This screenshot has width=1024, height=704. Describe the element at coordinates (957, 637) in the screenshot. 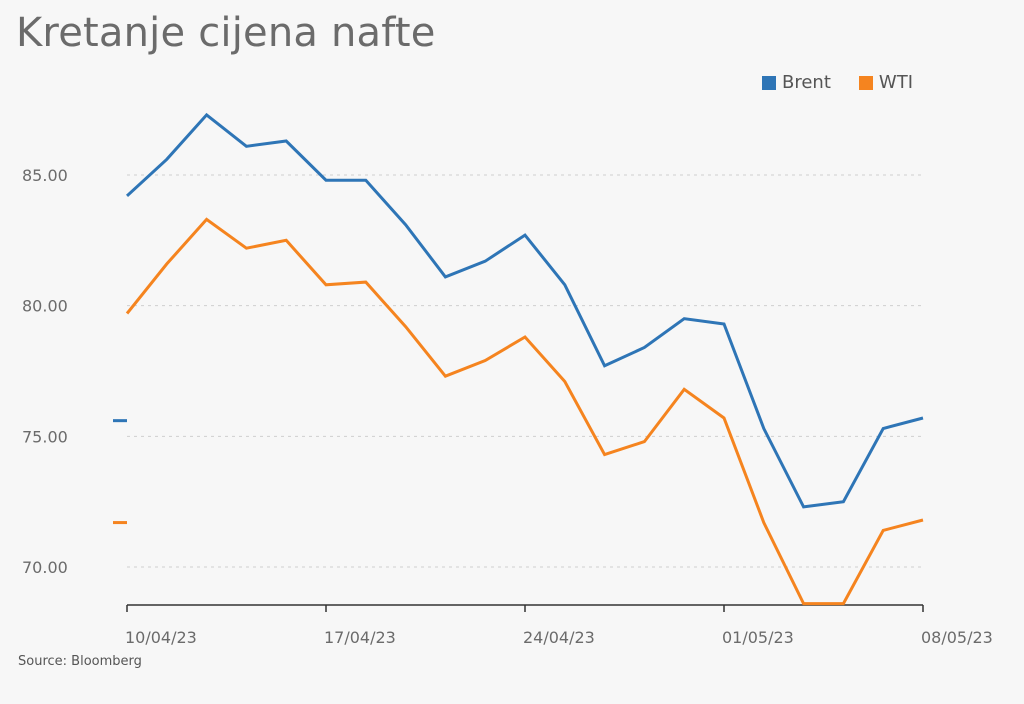

I see `x-tick-label: 08/05/23` at that location.